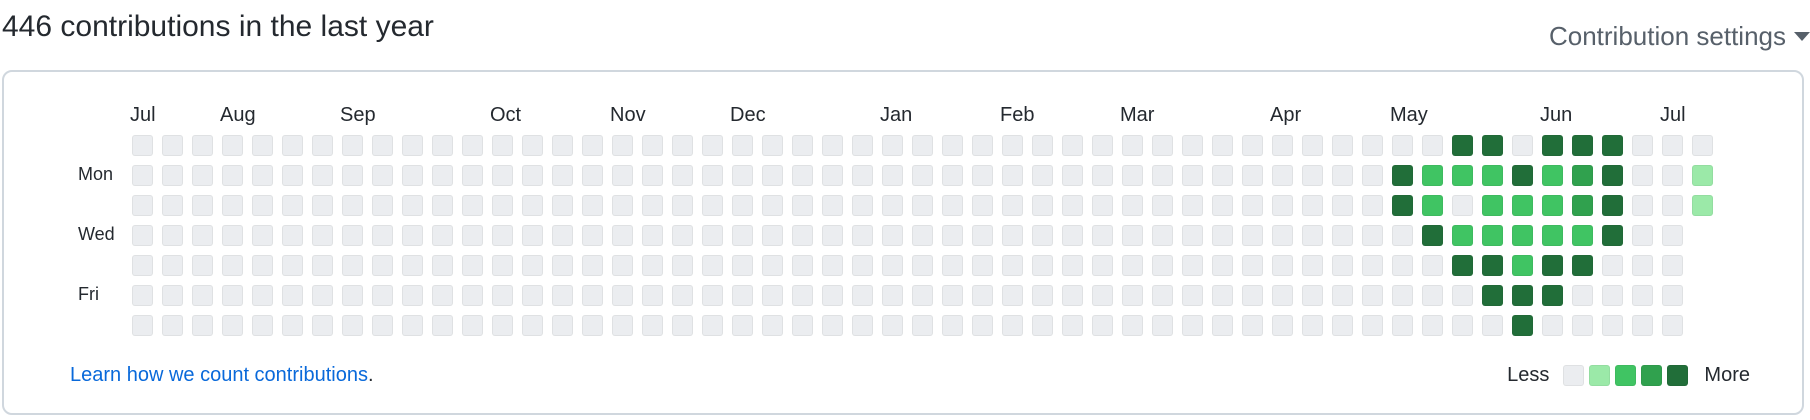  What do you see at coordinates (1679, 36) in the screenshot?
I see `contribution-settings-button: Contribution settings` at bounding box center [1679, 36].